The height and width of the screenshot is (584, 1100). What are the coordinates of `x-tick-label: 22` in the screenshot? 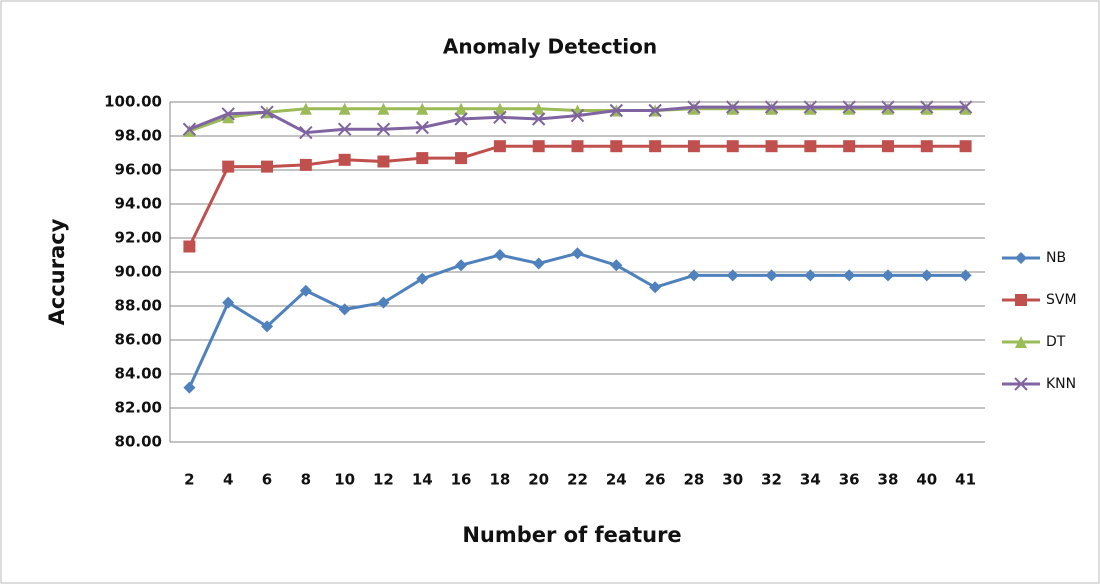 It's located at (577, 480).